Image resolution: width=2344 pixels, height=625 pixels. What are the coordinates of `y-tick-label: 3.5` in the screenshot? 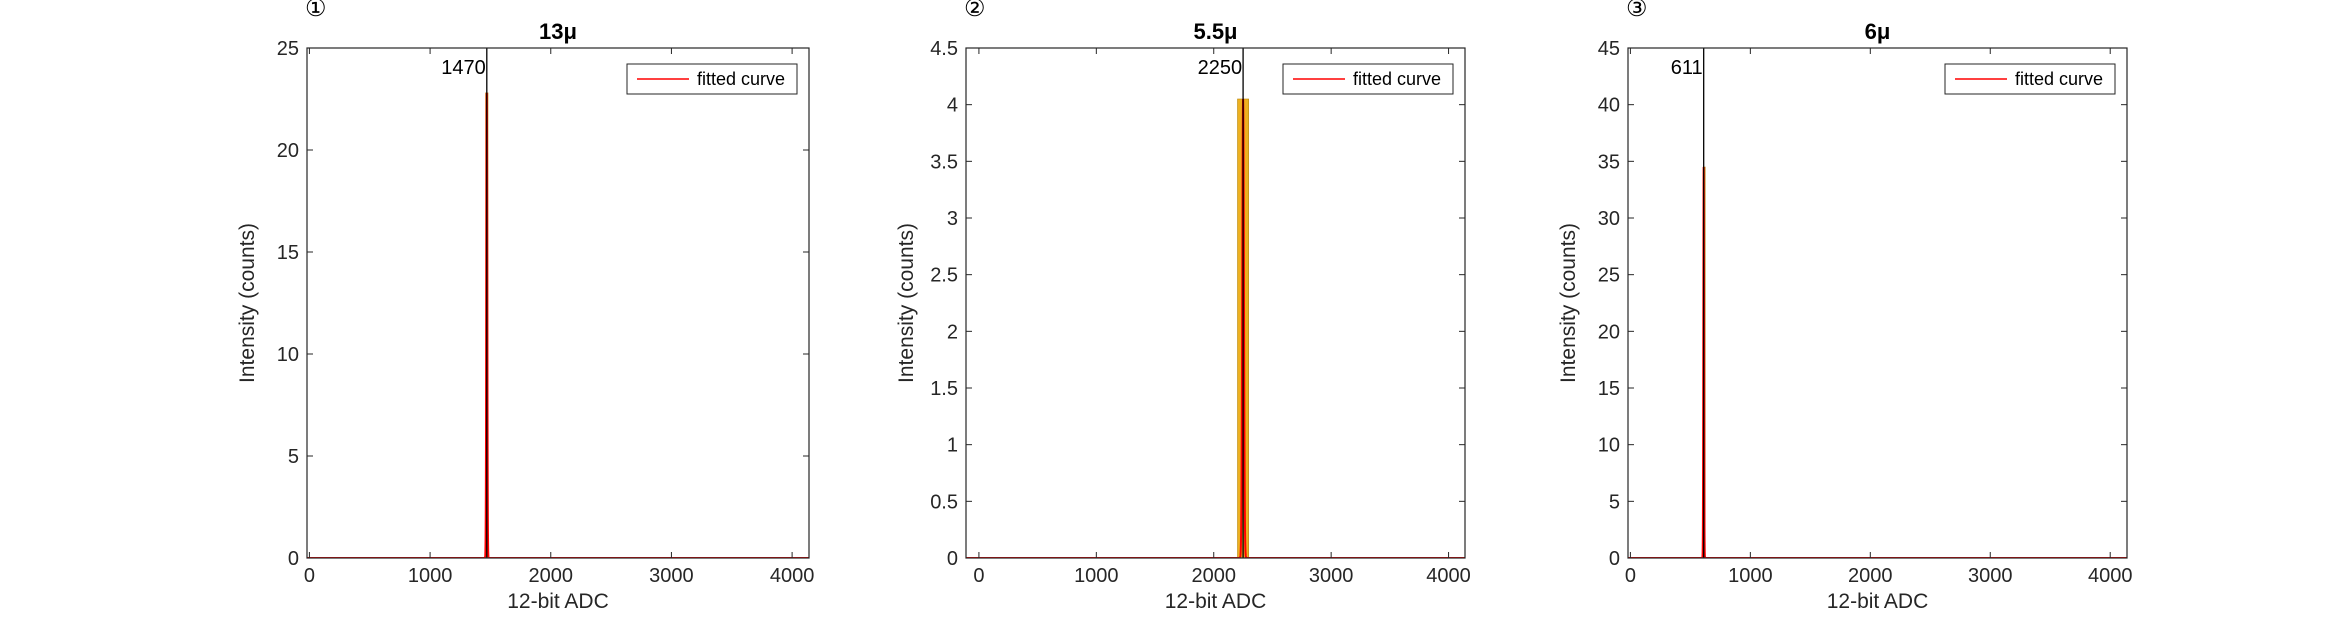 It's located at (944, 162).